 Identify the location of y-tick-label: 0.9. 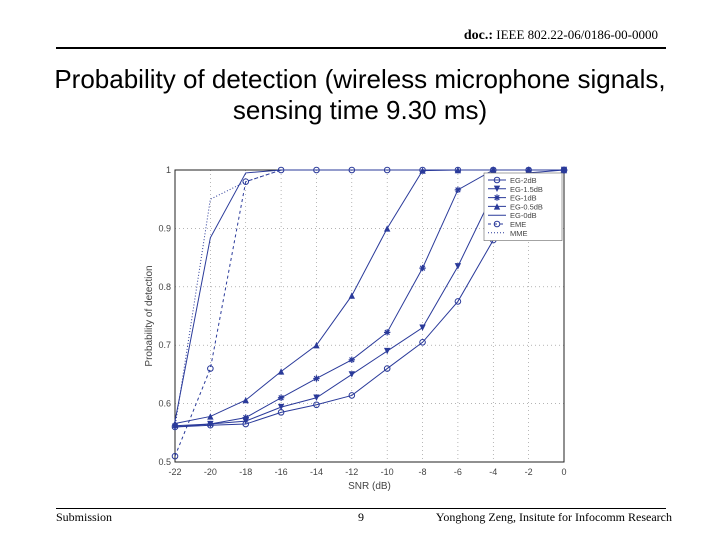
(164, 228).